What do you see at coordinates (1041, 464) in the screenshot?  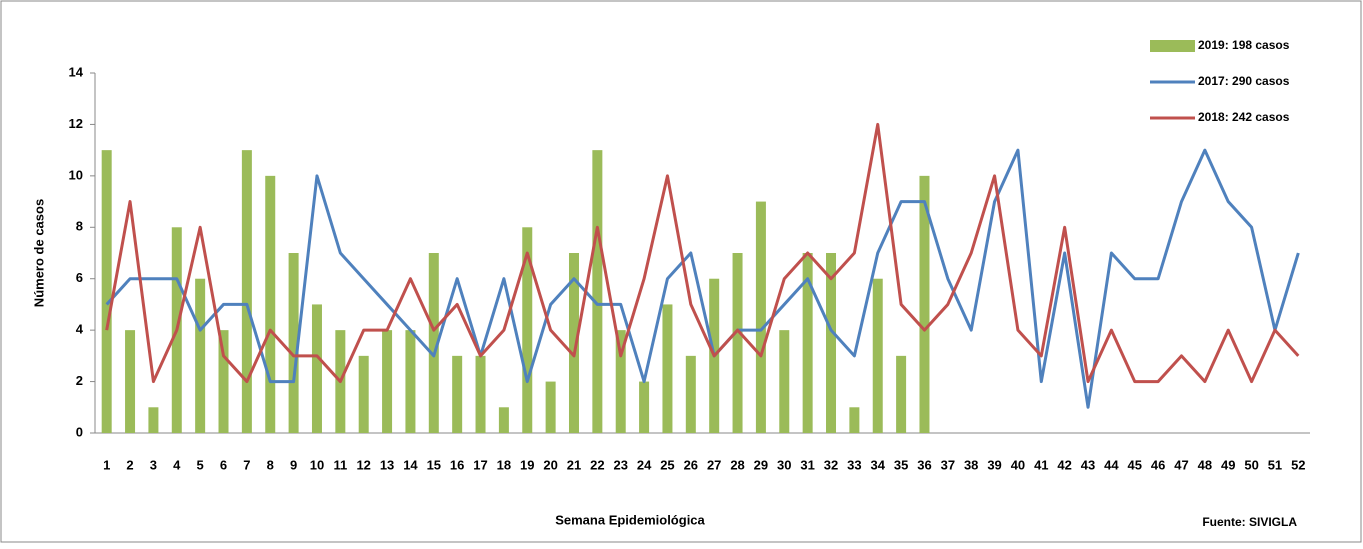 I see `x-tick-label: 41` at bounding box center [1041, 464].